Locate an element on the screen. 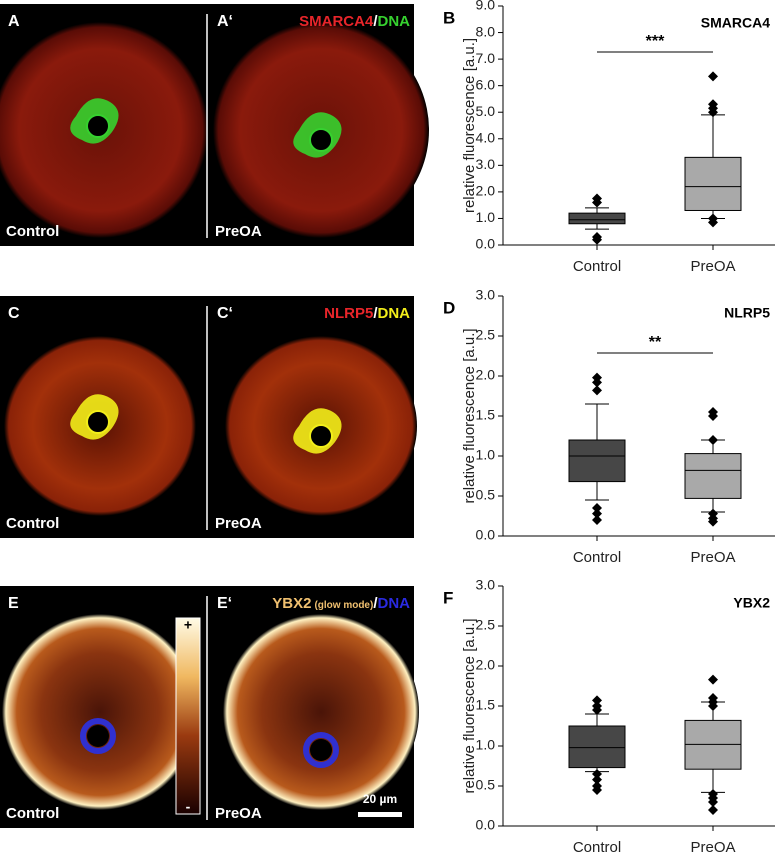  stain-part: SMARCA4 is located at coordinates (336, 21).